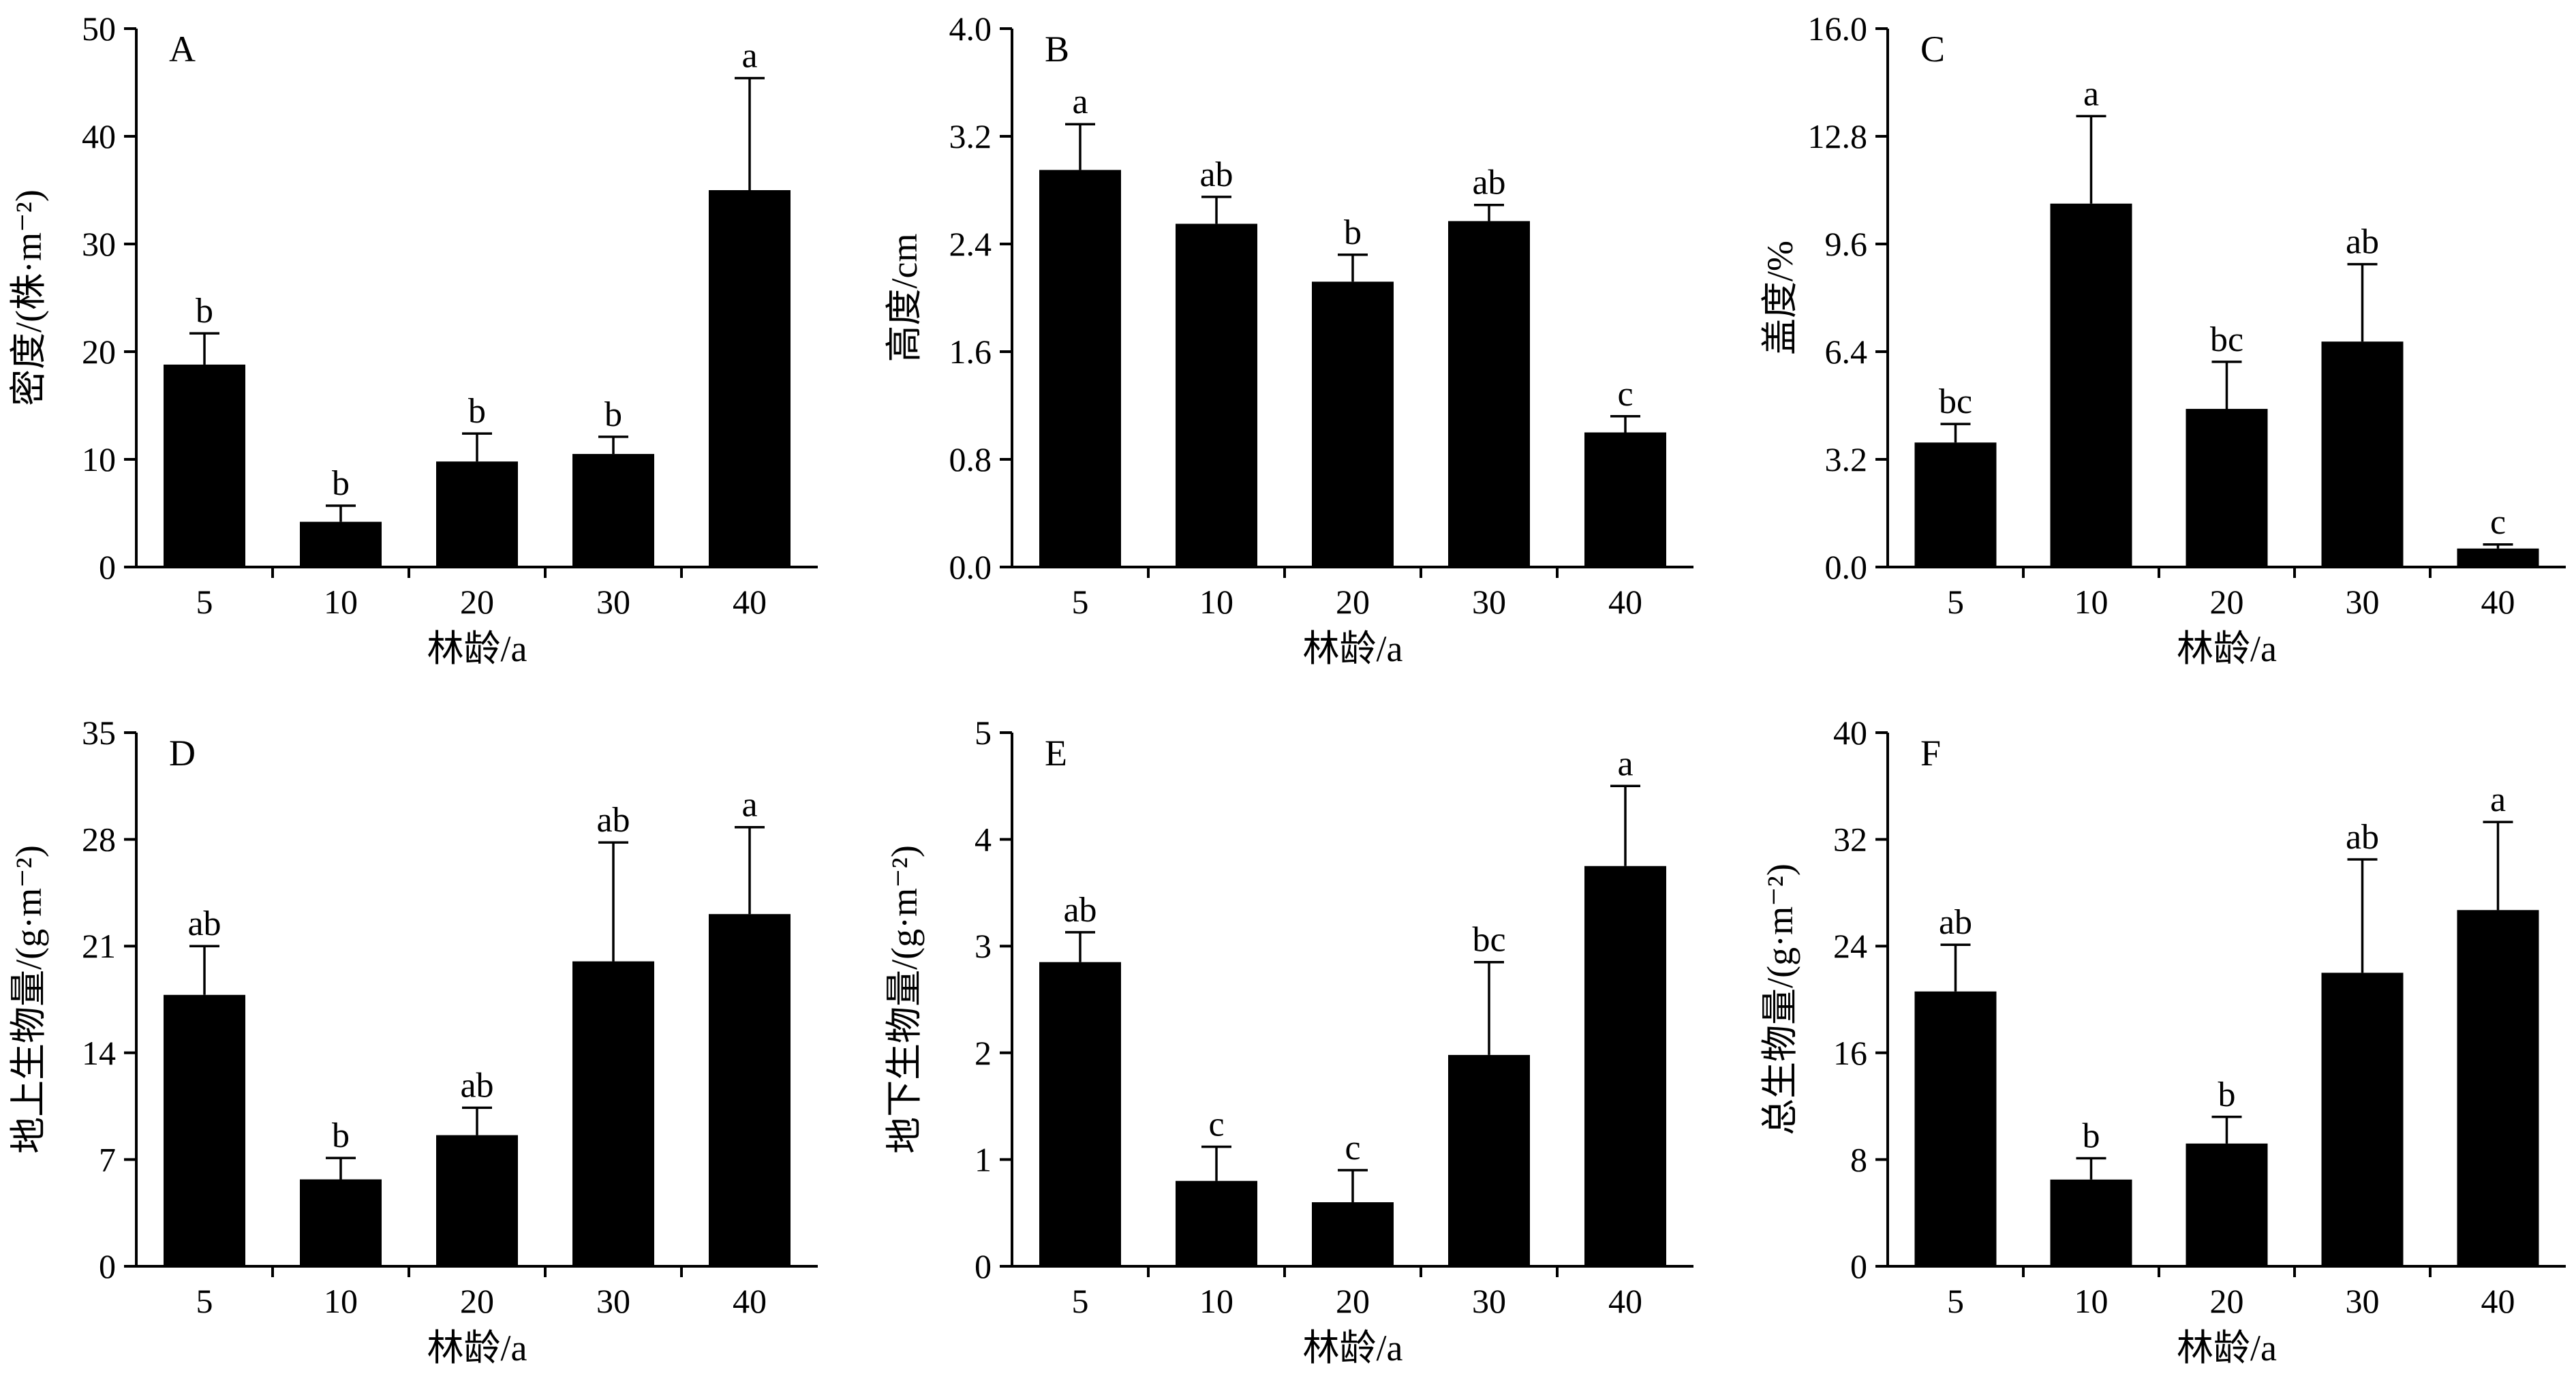 This screenshot has height=1376, width=2576. Describe the element at coordinates (1838, 136) in the screenshot. I see `y-tick-label: 12.8` at that location.